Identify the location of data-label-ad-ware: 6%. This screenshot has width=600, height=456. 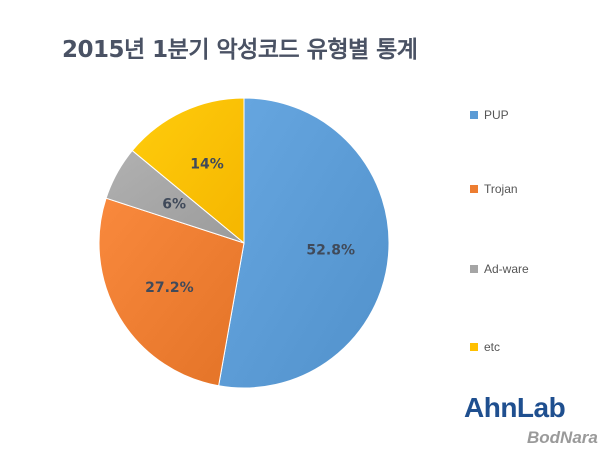
(174, 205).